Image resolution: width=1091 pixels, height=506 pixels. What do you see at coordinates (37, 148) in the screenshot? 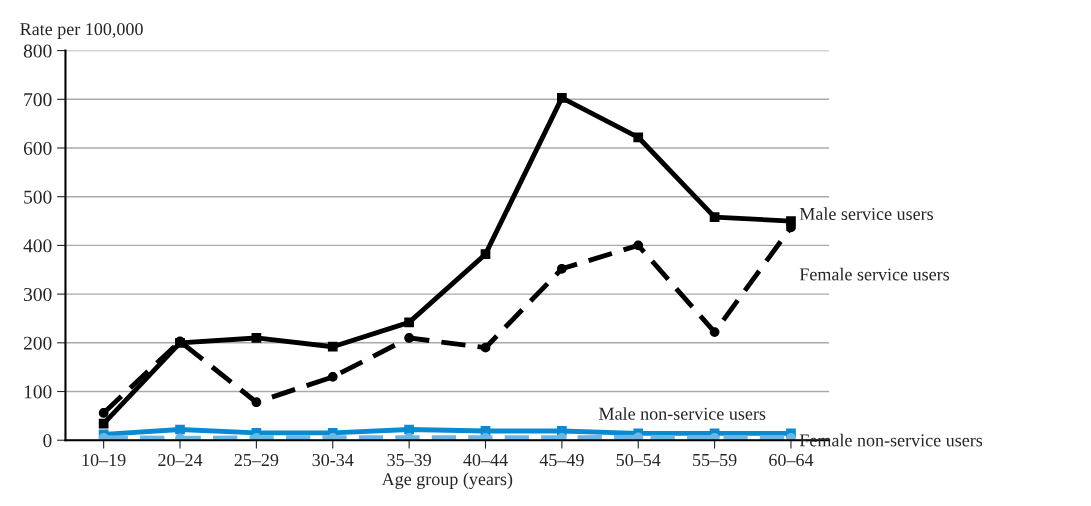
I see `y-tick-label: 600` at bounding box center [37, 148].